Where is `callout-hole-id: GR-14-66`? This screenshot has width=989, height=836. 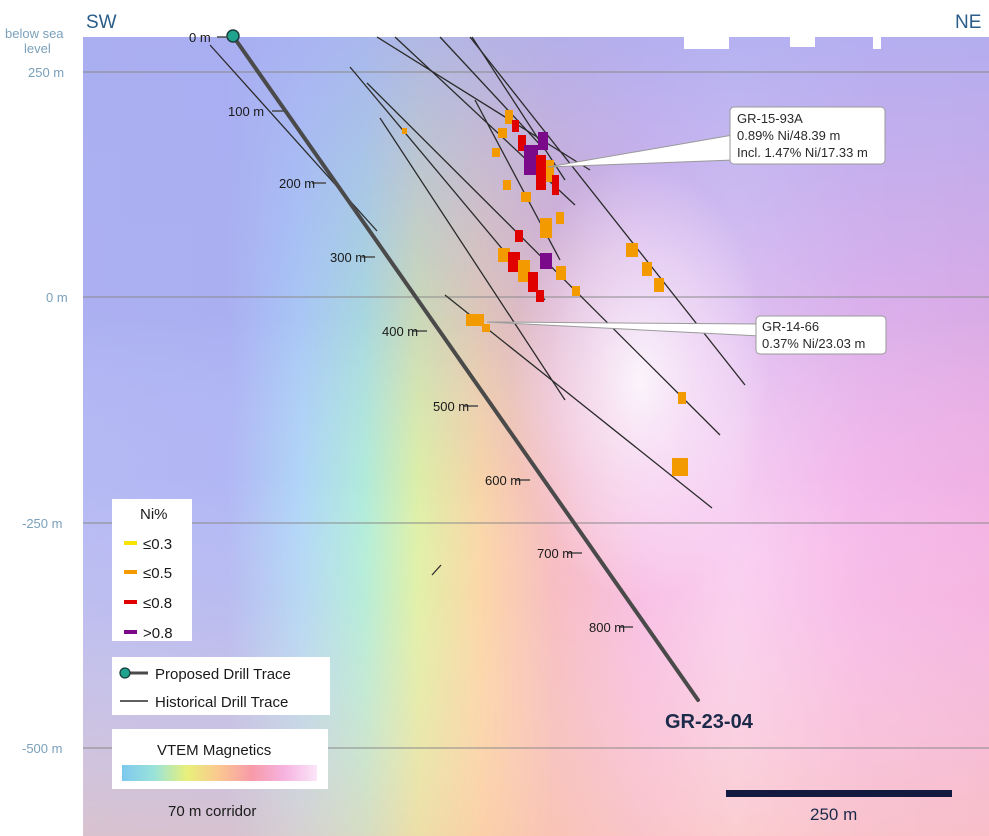
callout-hole-id: GR-14-66 is located at coordinates (790, 326).